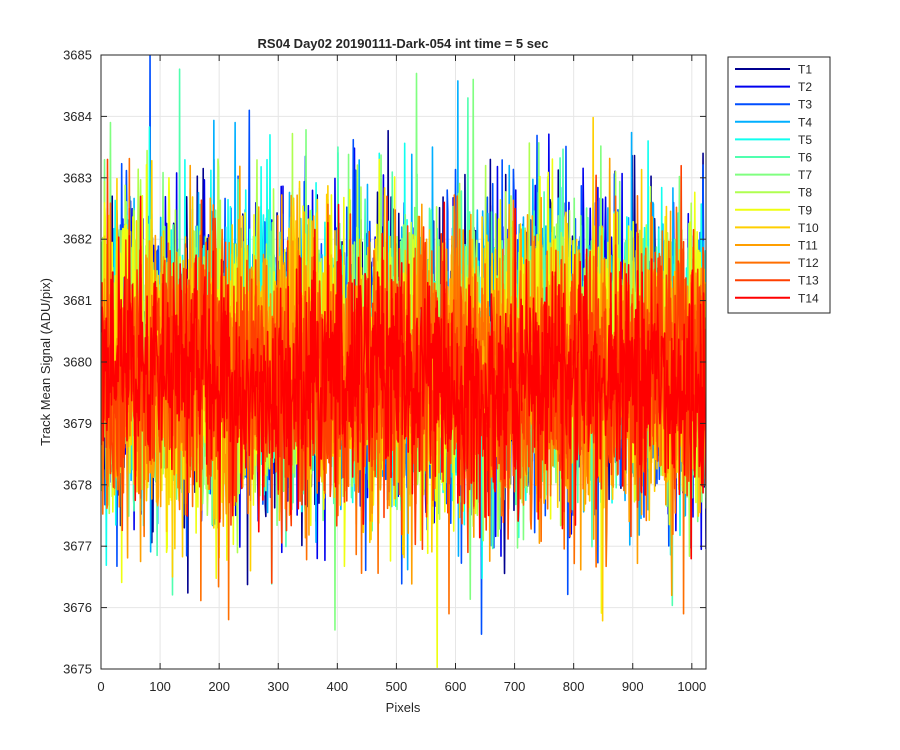  Describe the element at coordinates (808, 263) in the screenshot. I see `legend-label-t12: T12` at that location.